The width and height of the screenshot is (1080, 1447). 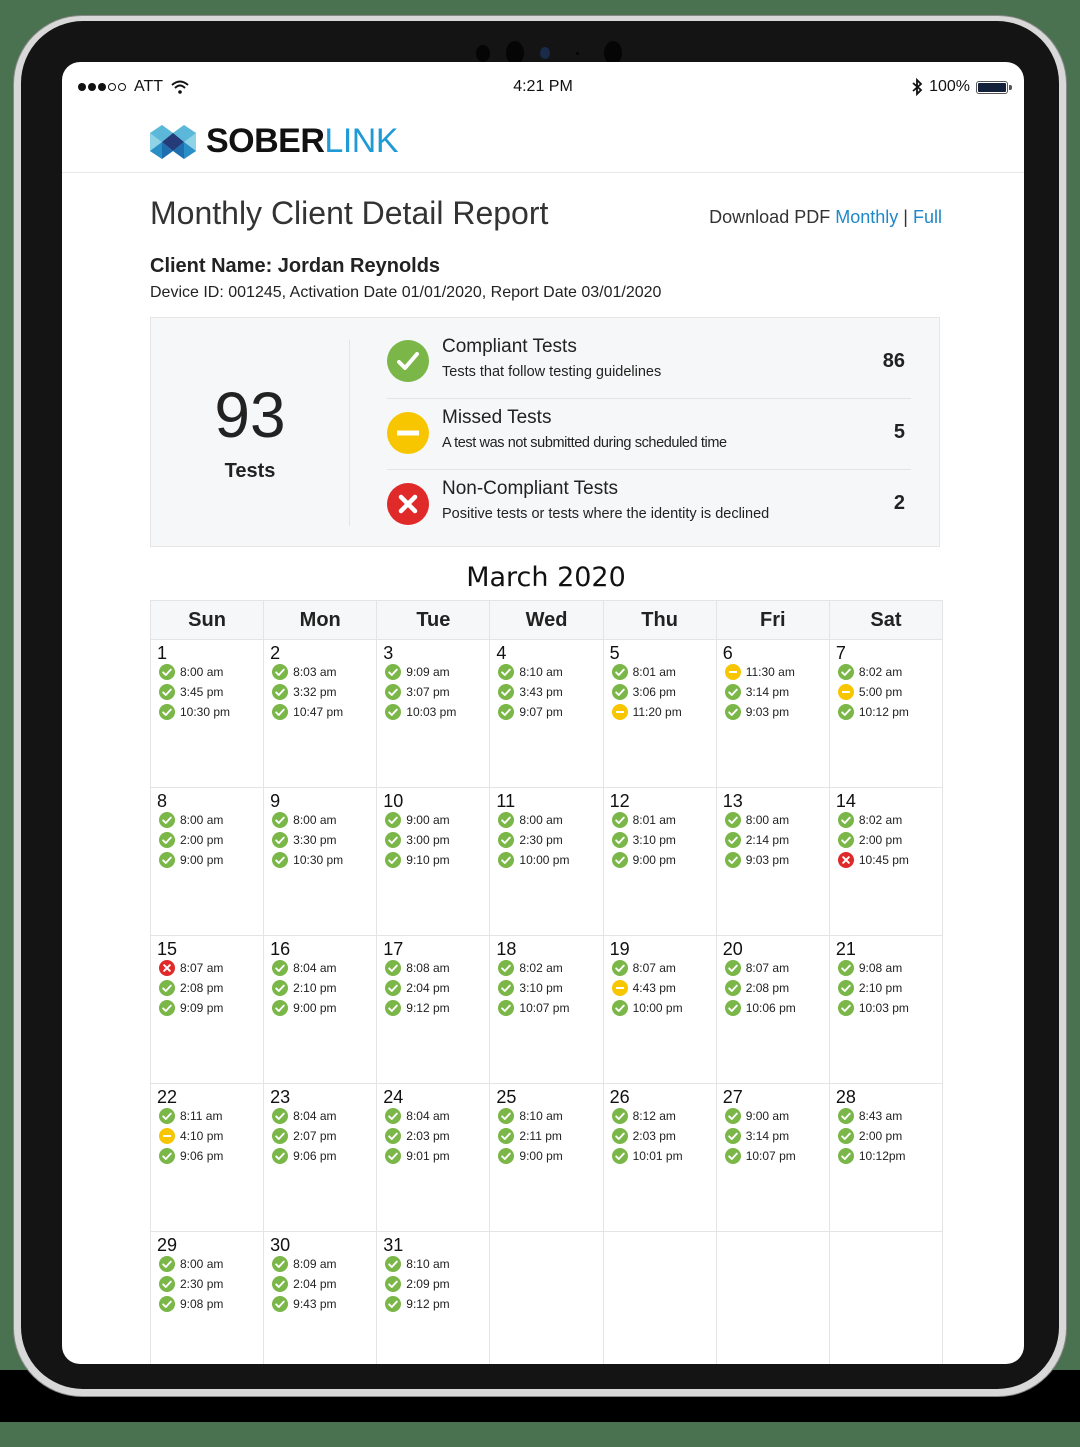 I want to click on calendar-day-cell: 2 8:03 am 3:32 pm 10:47 pm, so click(x=320, y=713).